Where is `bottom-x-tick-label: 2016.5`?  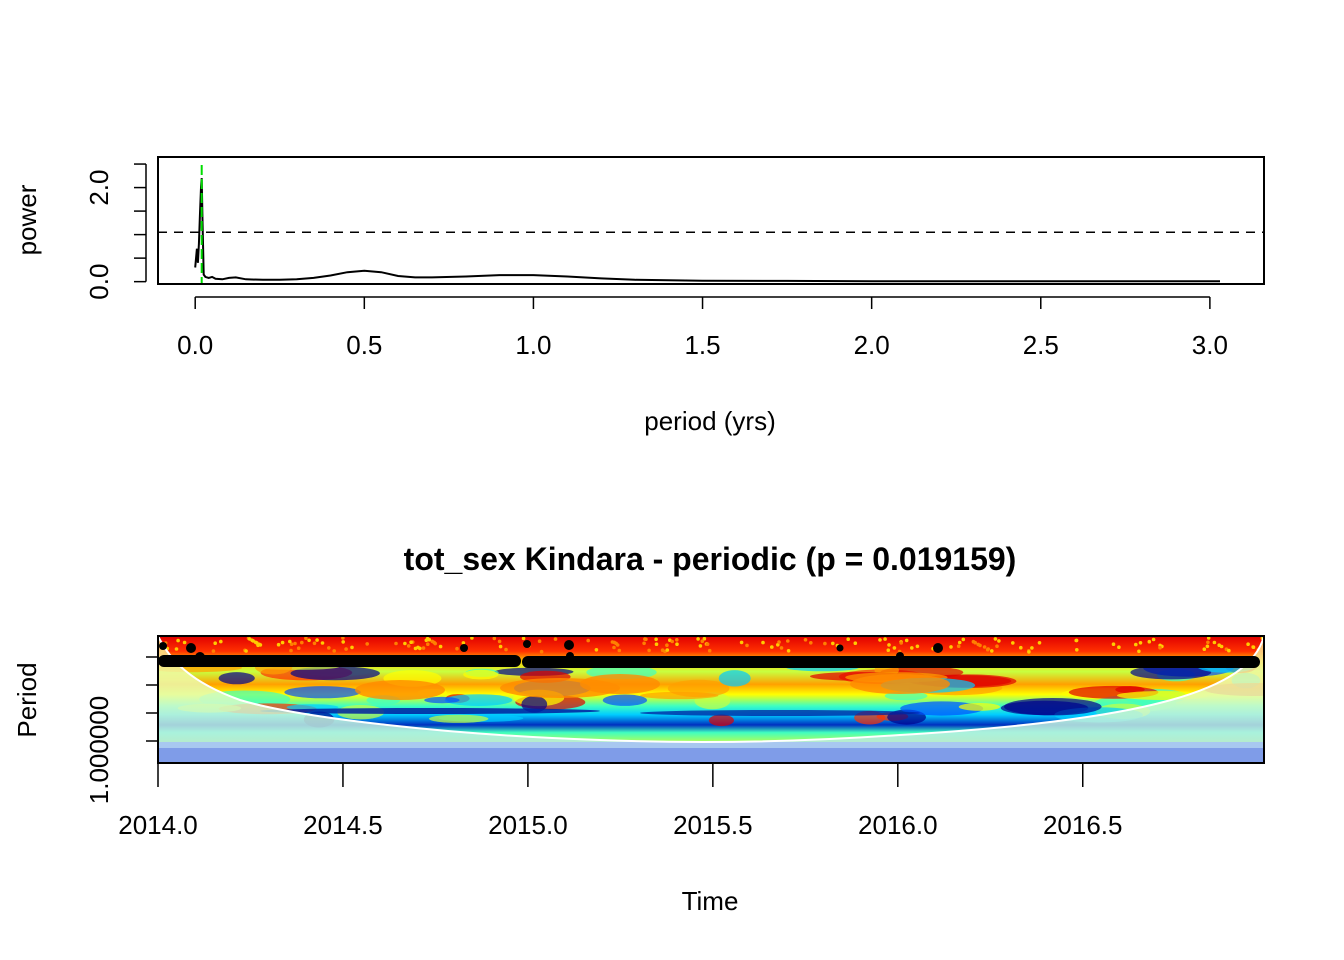 bottom-x-tick-label: 2016.5 is located at coordinates (1083, 825).